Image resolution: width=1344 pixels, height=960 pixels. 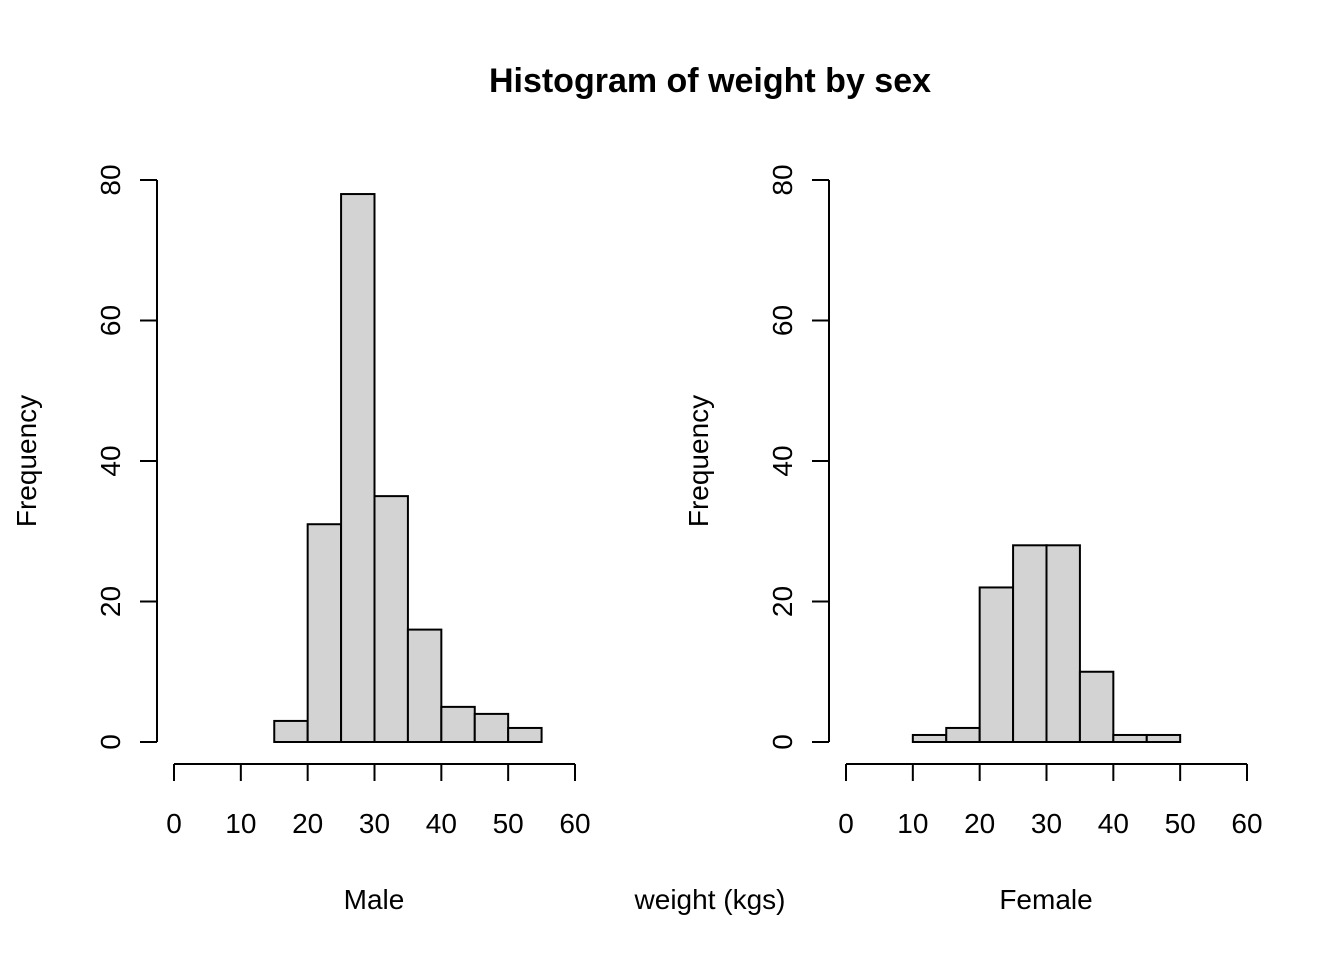 I want to click on y-axis-left: 0 20 40 60 80, so click(x=126, y=457).